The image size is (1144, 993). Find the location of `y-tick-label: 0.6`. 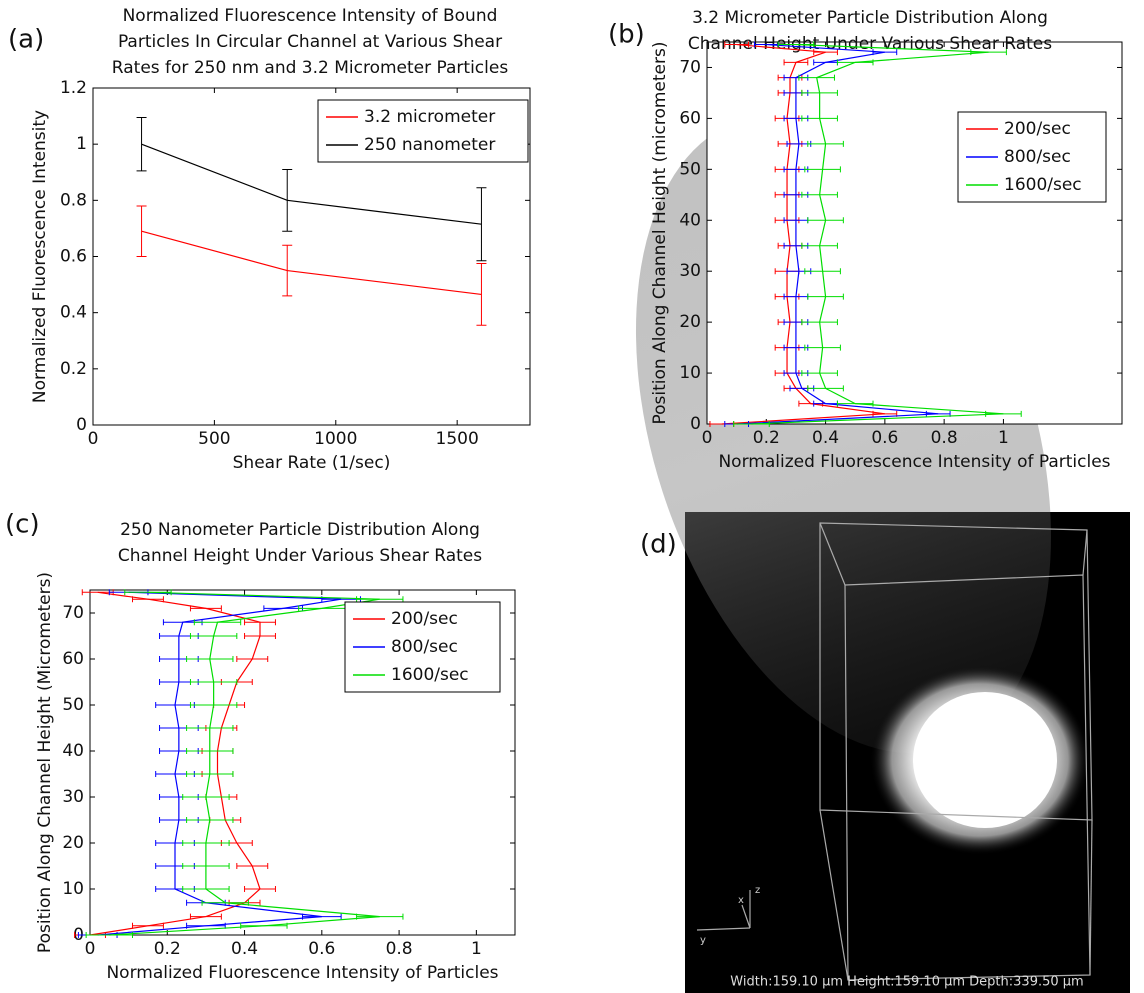

y-tick-label: 0.6 is located at coordinates (73, 257).